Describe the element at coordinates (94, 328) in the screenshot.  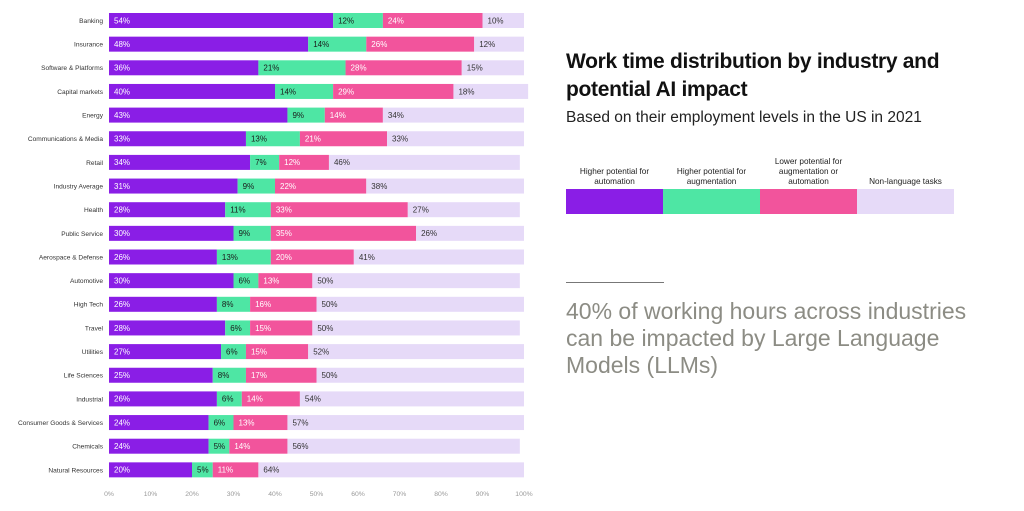
I see `category-label: Travel` at that location.